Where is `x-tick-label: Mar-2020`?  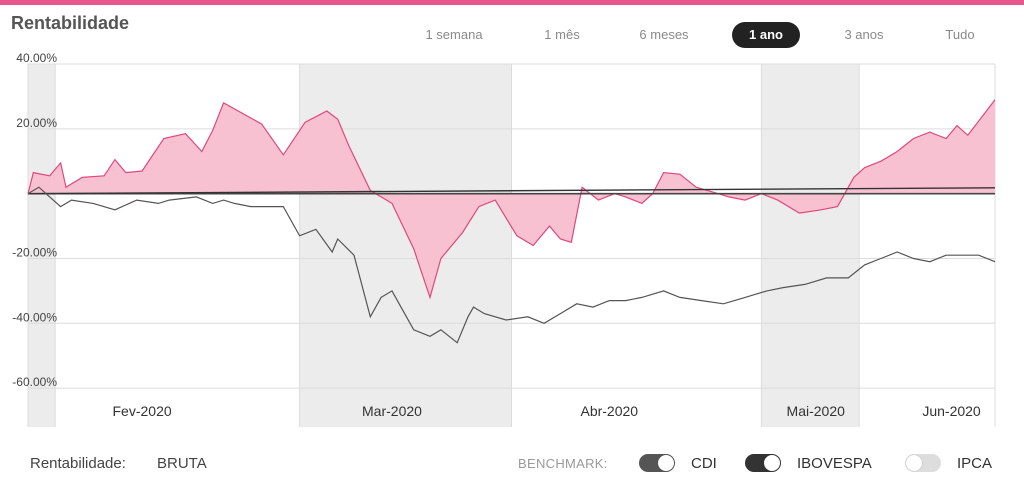
x-tick-label: Mar-2020 is located at coordinates (392, 411).